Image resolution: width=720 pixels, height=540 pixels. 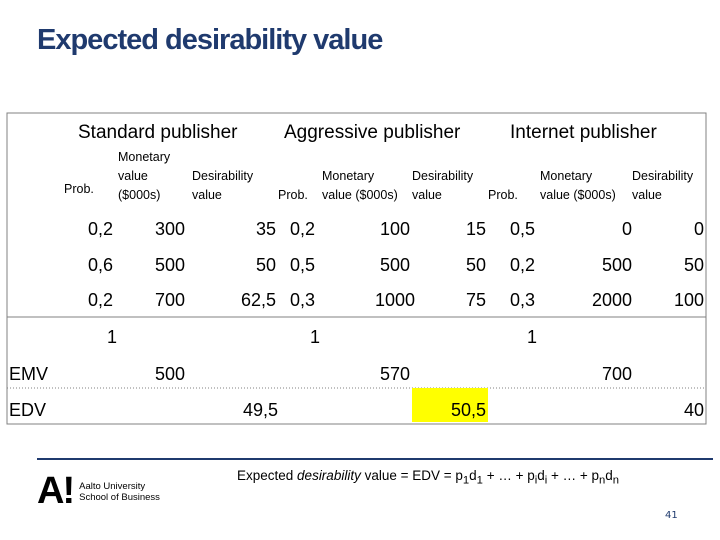 What do you see at coordinates (28, 410) in the screenshot?
I see `edv-label: EDV` at bounding box center [28, 410].